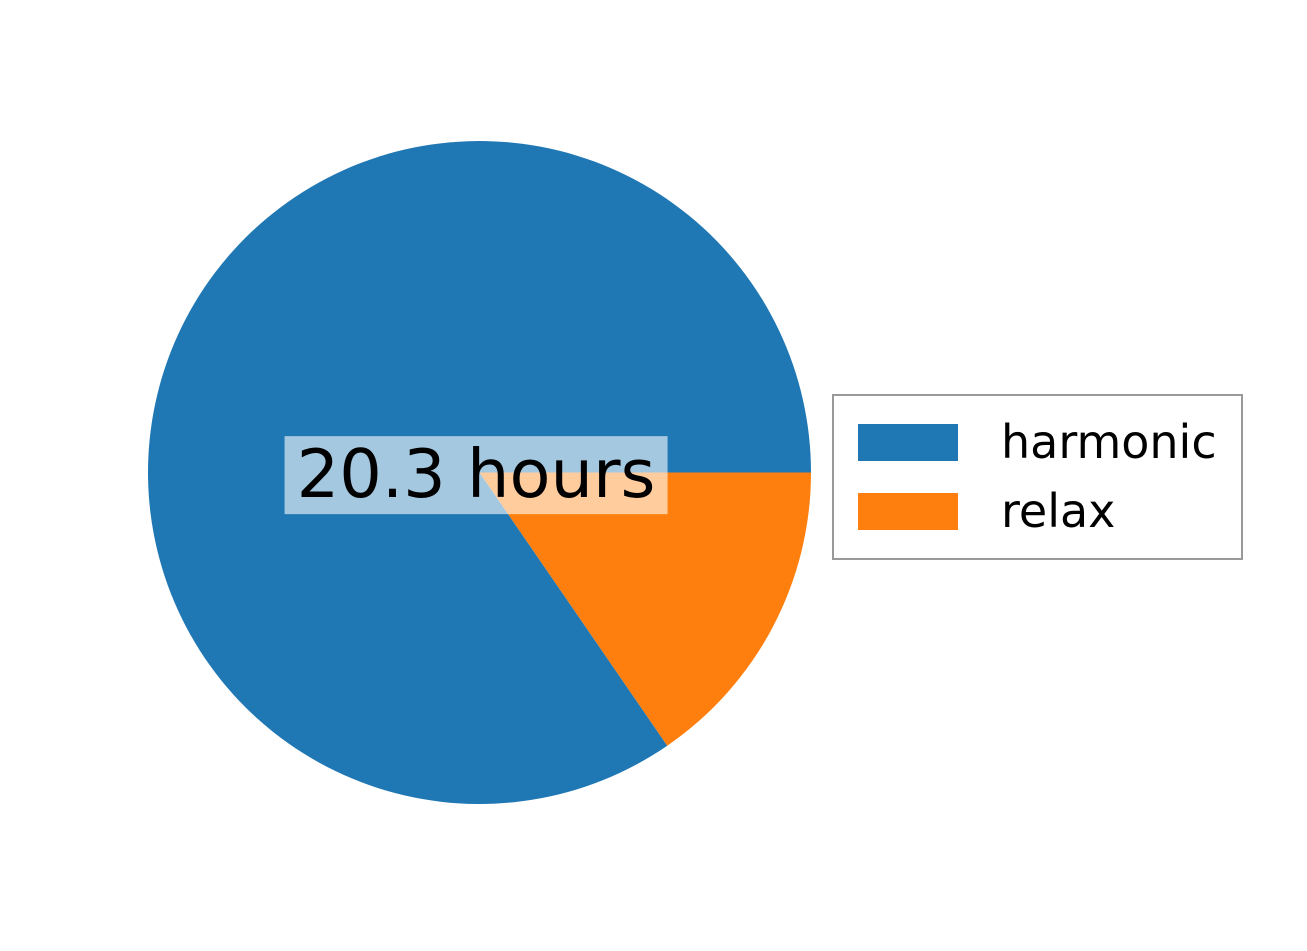 The image size is (1307, 951). I want to click on legend: harmonic relax, so click(1037, 477).